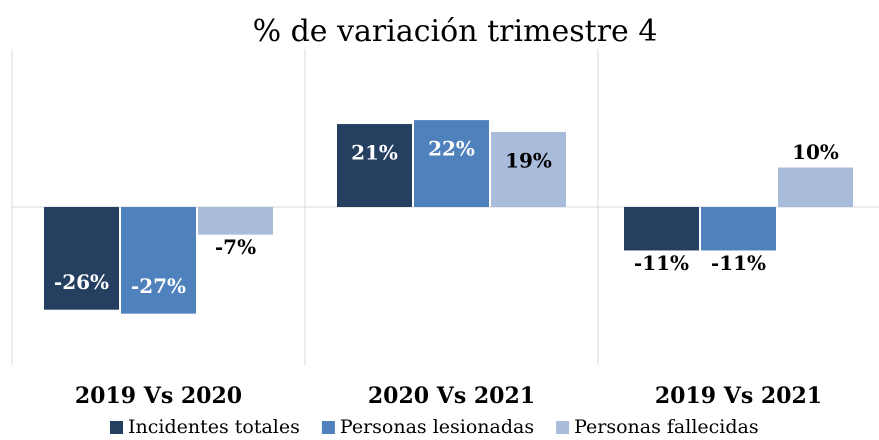  I want to click on value-label: -7%, so click(235, 247).